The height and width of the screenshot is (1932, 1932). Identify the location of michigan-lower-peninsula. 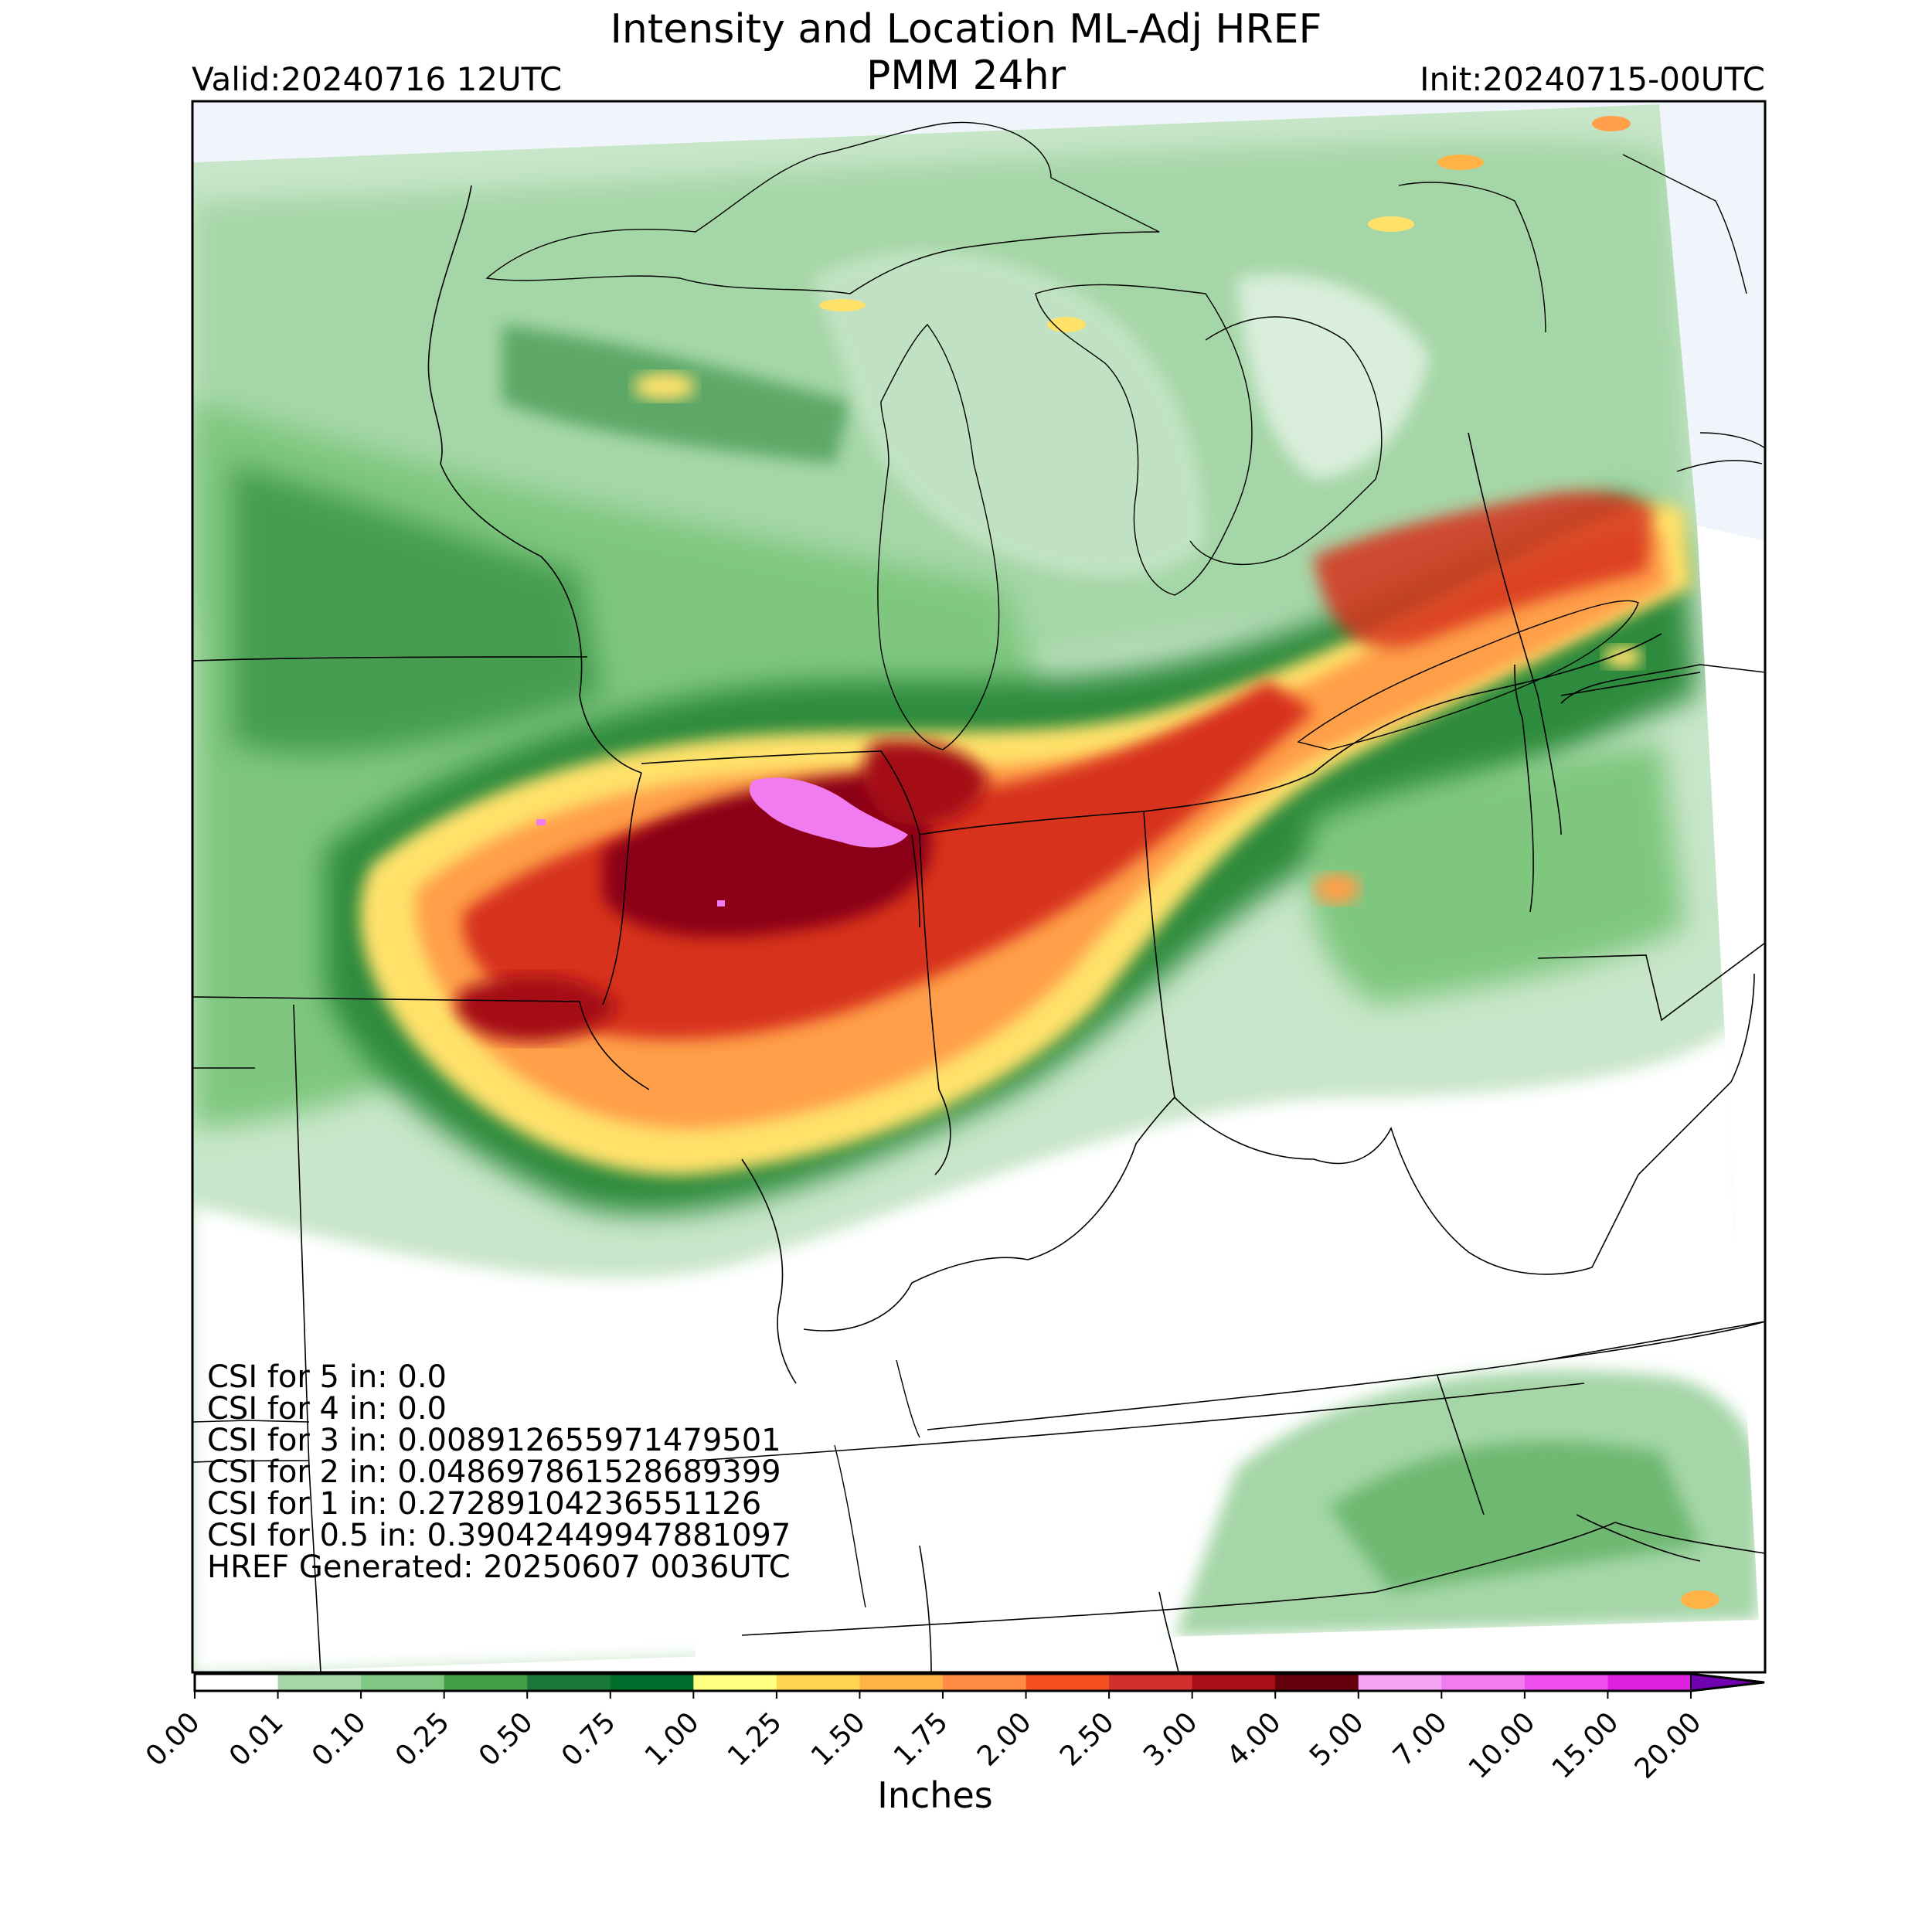
(1144, 440).